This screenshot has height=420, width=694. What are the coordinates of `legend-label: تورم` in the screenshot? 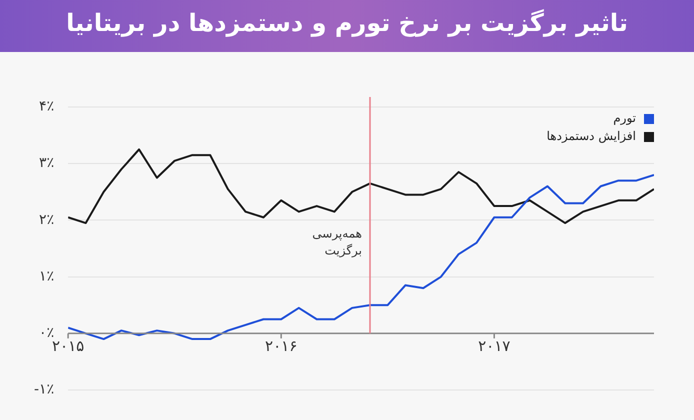 It's located at (624, 118).